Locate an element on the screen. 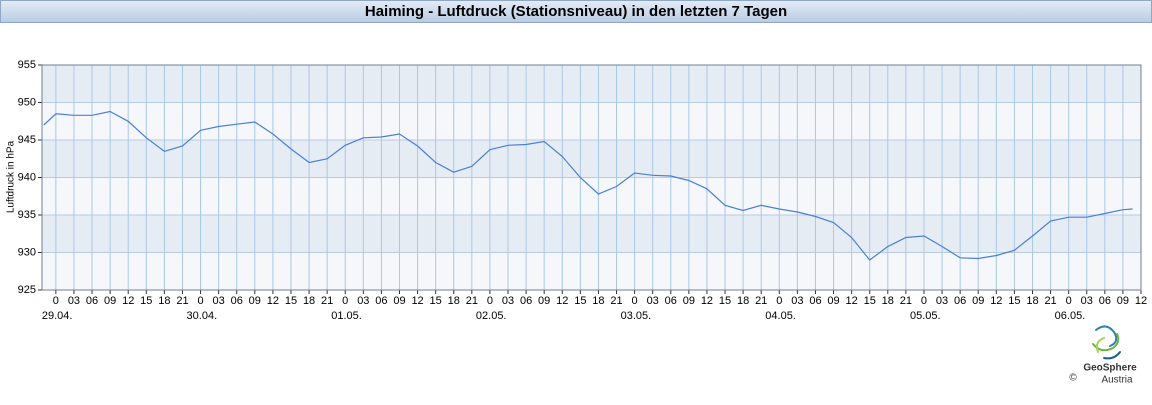 Image resolution: width=1152 pixels, height=405 pixels. y-axis-label: Luftdruck in hPa is located at coordinates (11, 176).